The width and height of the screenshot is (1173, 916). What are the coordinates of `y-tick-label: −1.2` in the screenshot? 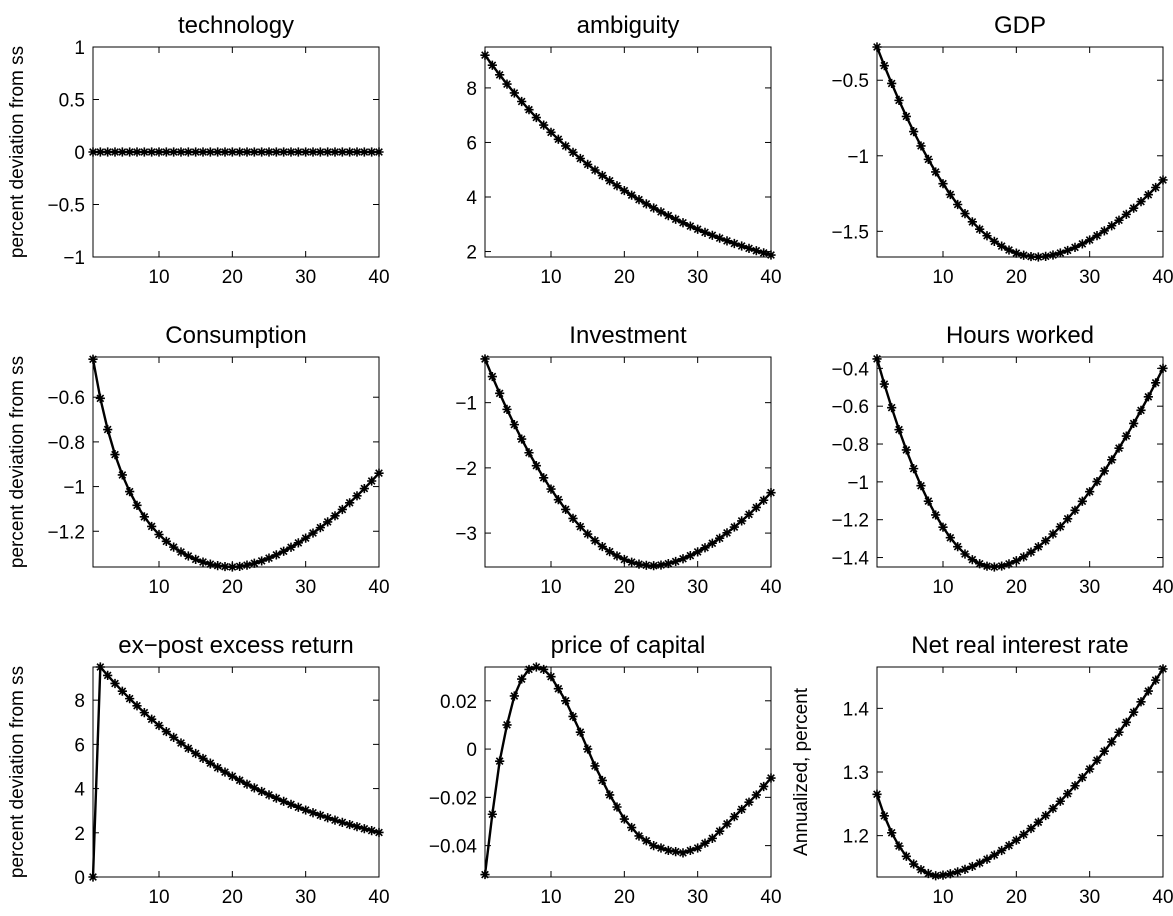 It's located at (850, 521).